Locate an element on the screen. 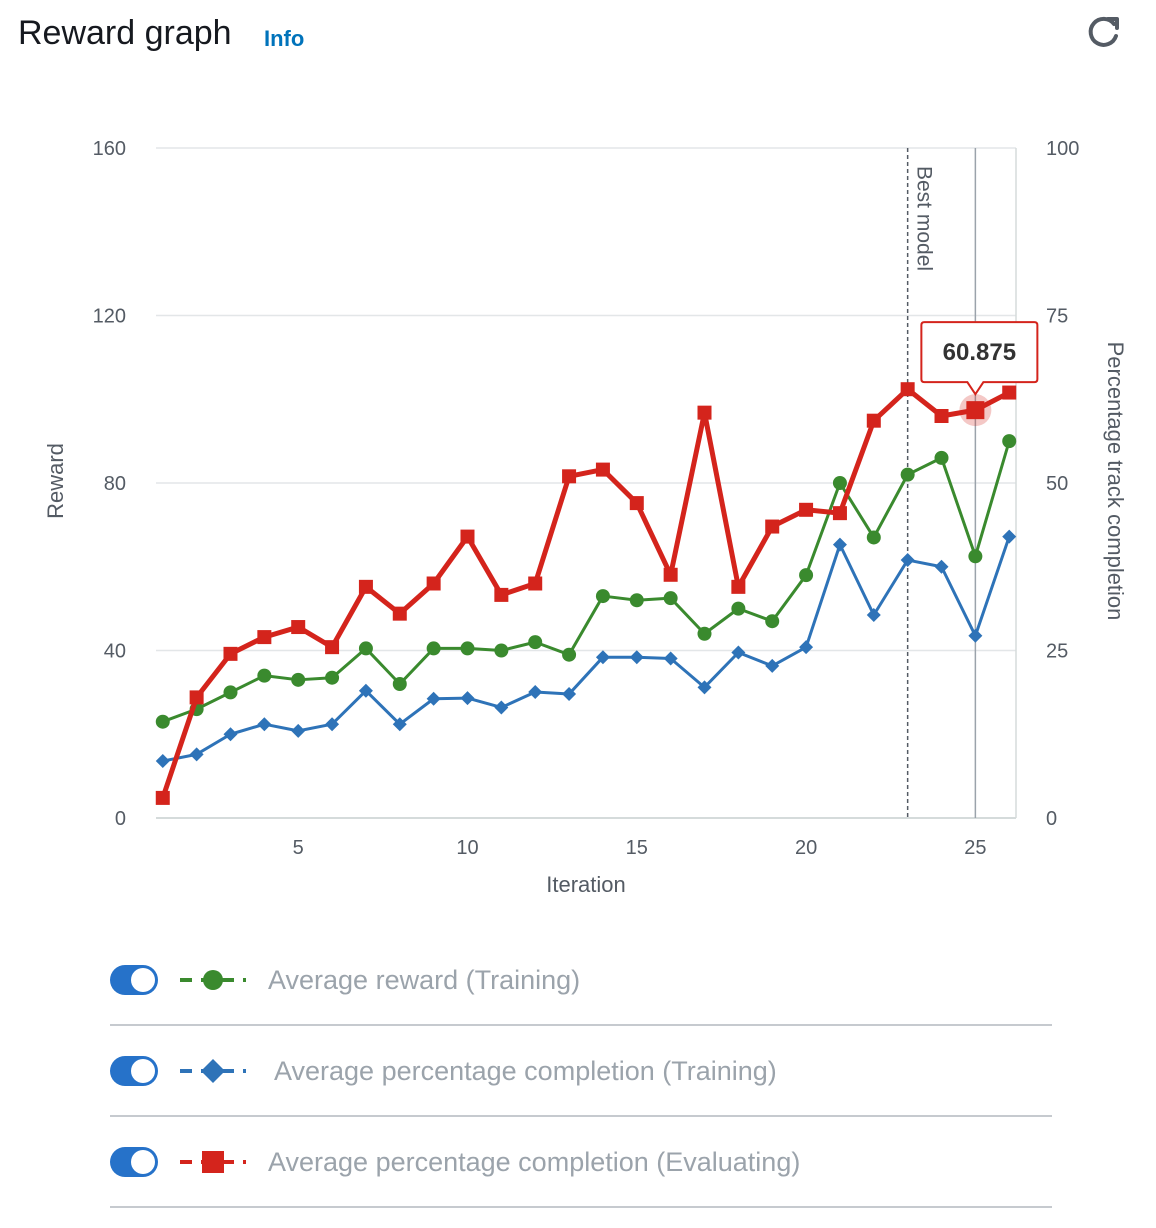 This screenshot has width=1156, height=1228. right-axis-ticks: 0 25 50 75 100 is located at coordinates (1062, 484).